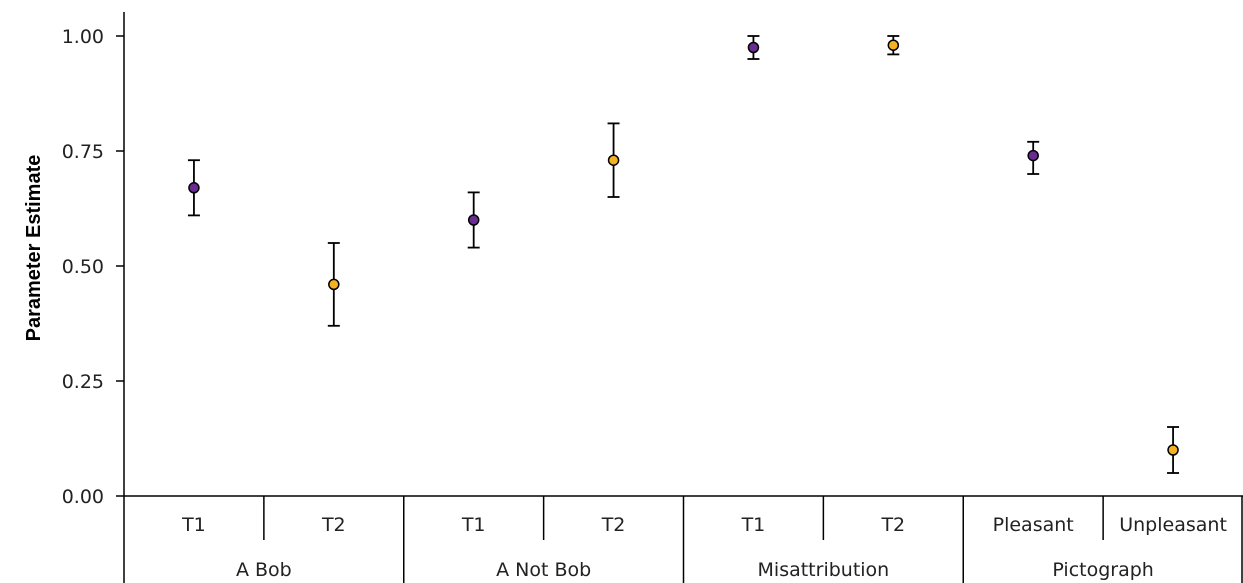  What do you see at coordinates (824, 570) in the screenshot?
I see `group-label: Misattribution` at bounding box center [824, 570].